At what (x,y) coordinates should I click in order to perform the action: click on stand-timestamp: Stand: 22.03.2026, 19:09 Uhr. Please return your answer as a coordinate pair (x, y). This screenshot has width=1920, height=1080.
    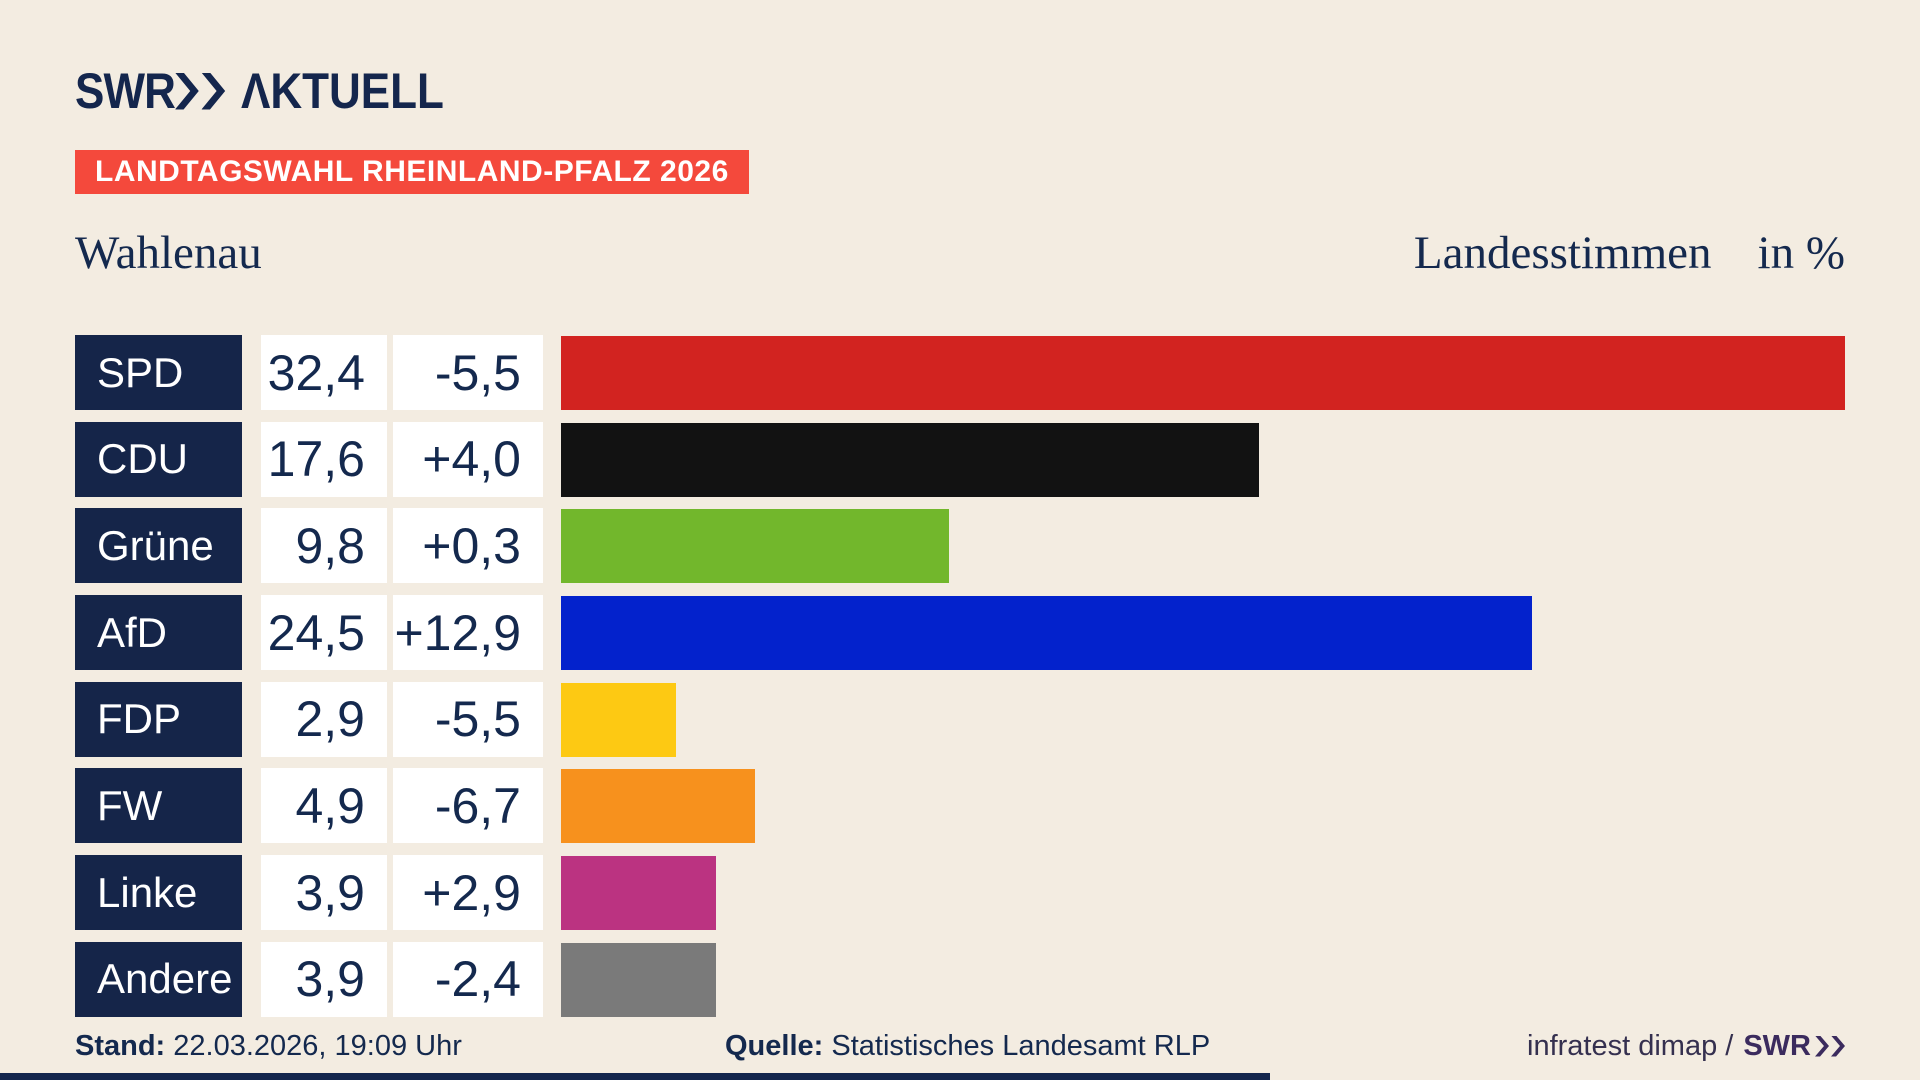
    Looking at the image, I should click on (268, 1046).